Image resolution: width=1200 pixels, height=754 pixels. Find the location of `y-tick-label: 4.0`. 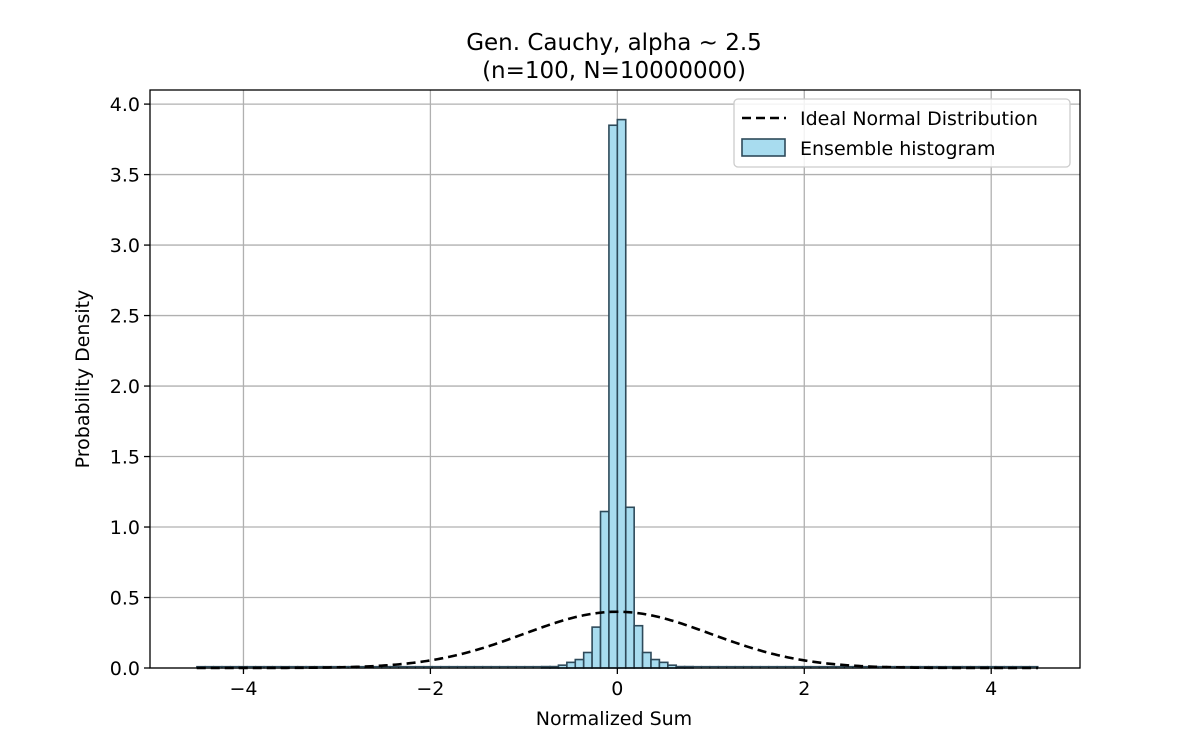

y-tick-label: 4.0 is located at coordinates (125, 105).